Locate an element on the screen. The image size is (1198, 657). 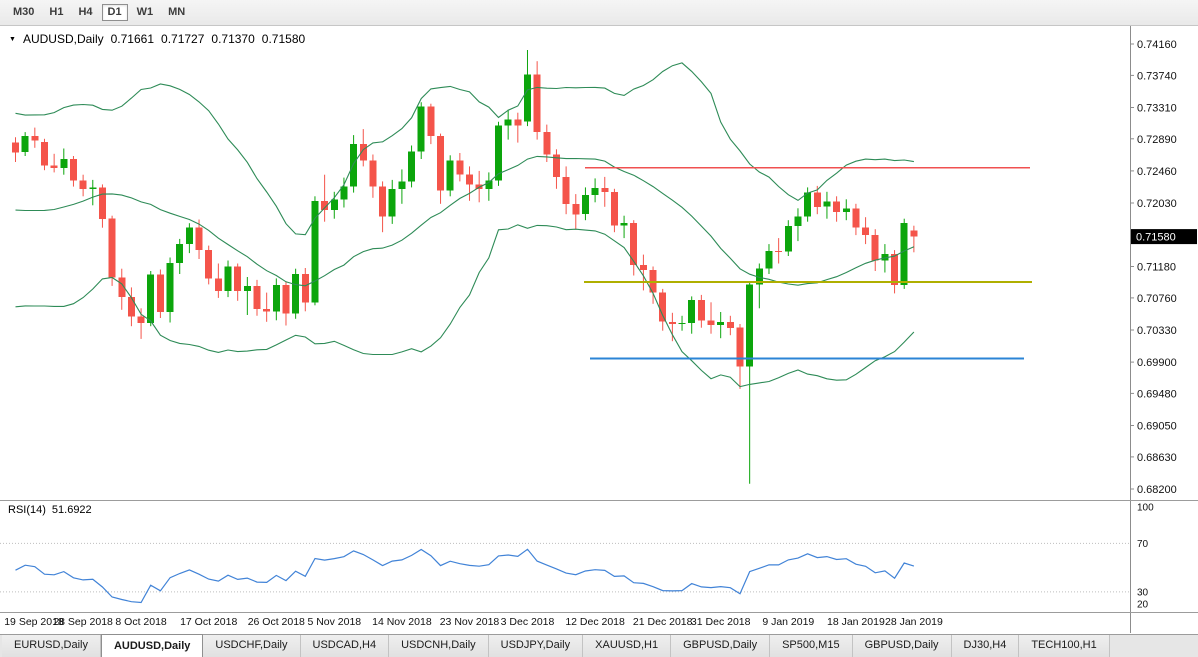
date-axis-label: 3 Dec 2018 is located at coordinates (528, 622).